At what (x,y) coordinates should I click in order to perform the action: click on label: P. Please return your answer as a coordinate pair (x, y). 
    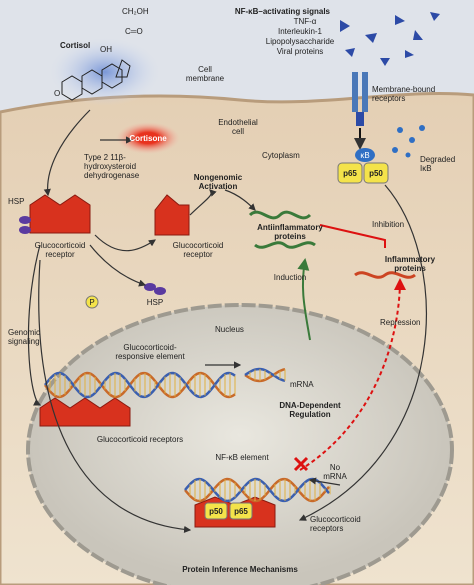
    Looking at the image, I should click on (91, 302).